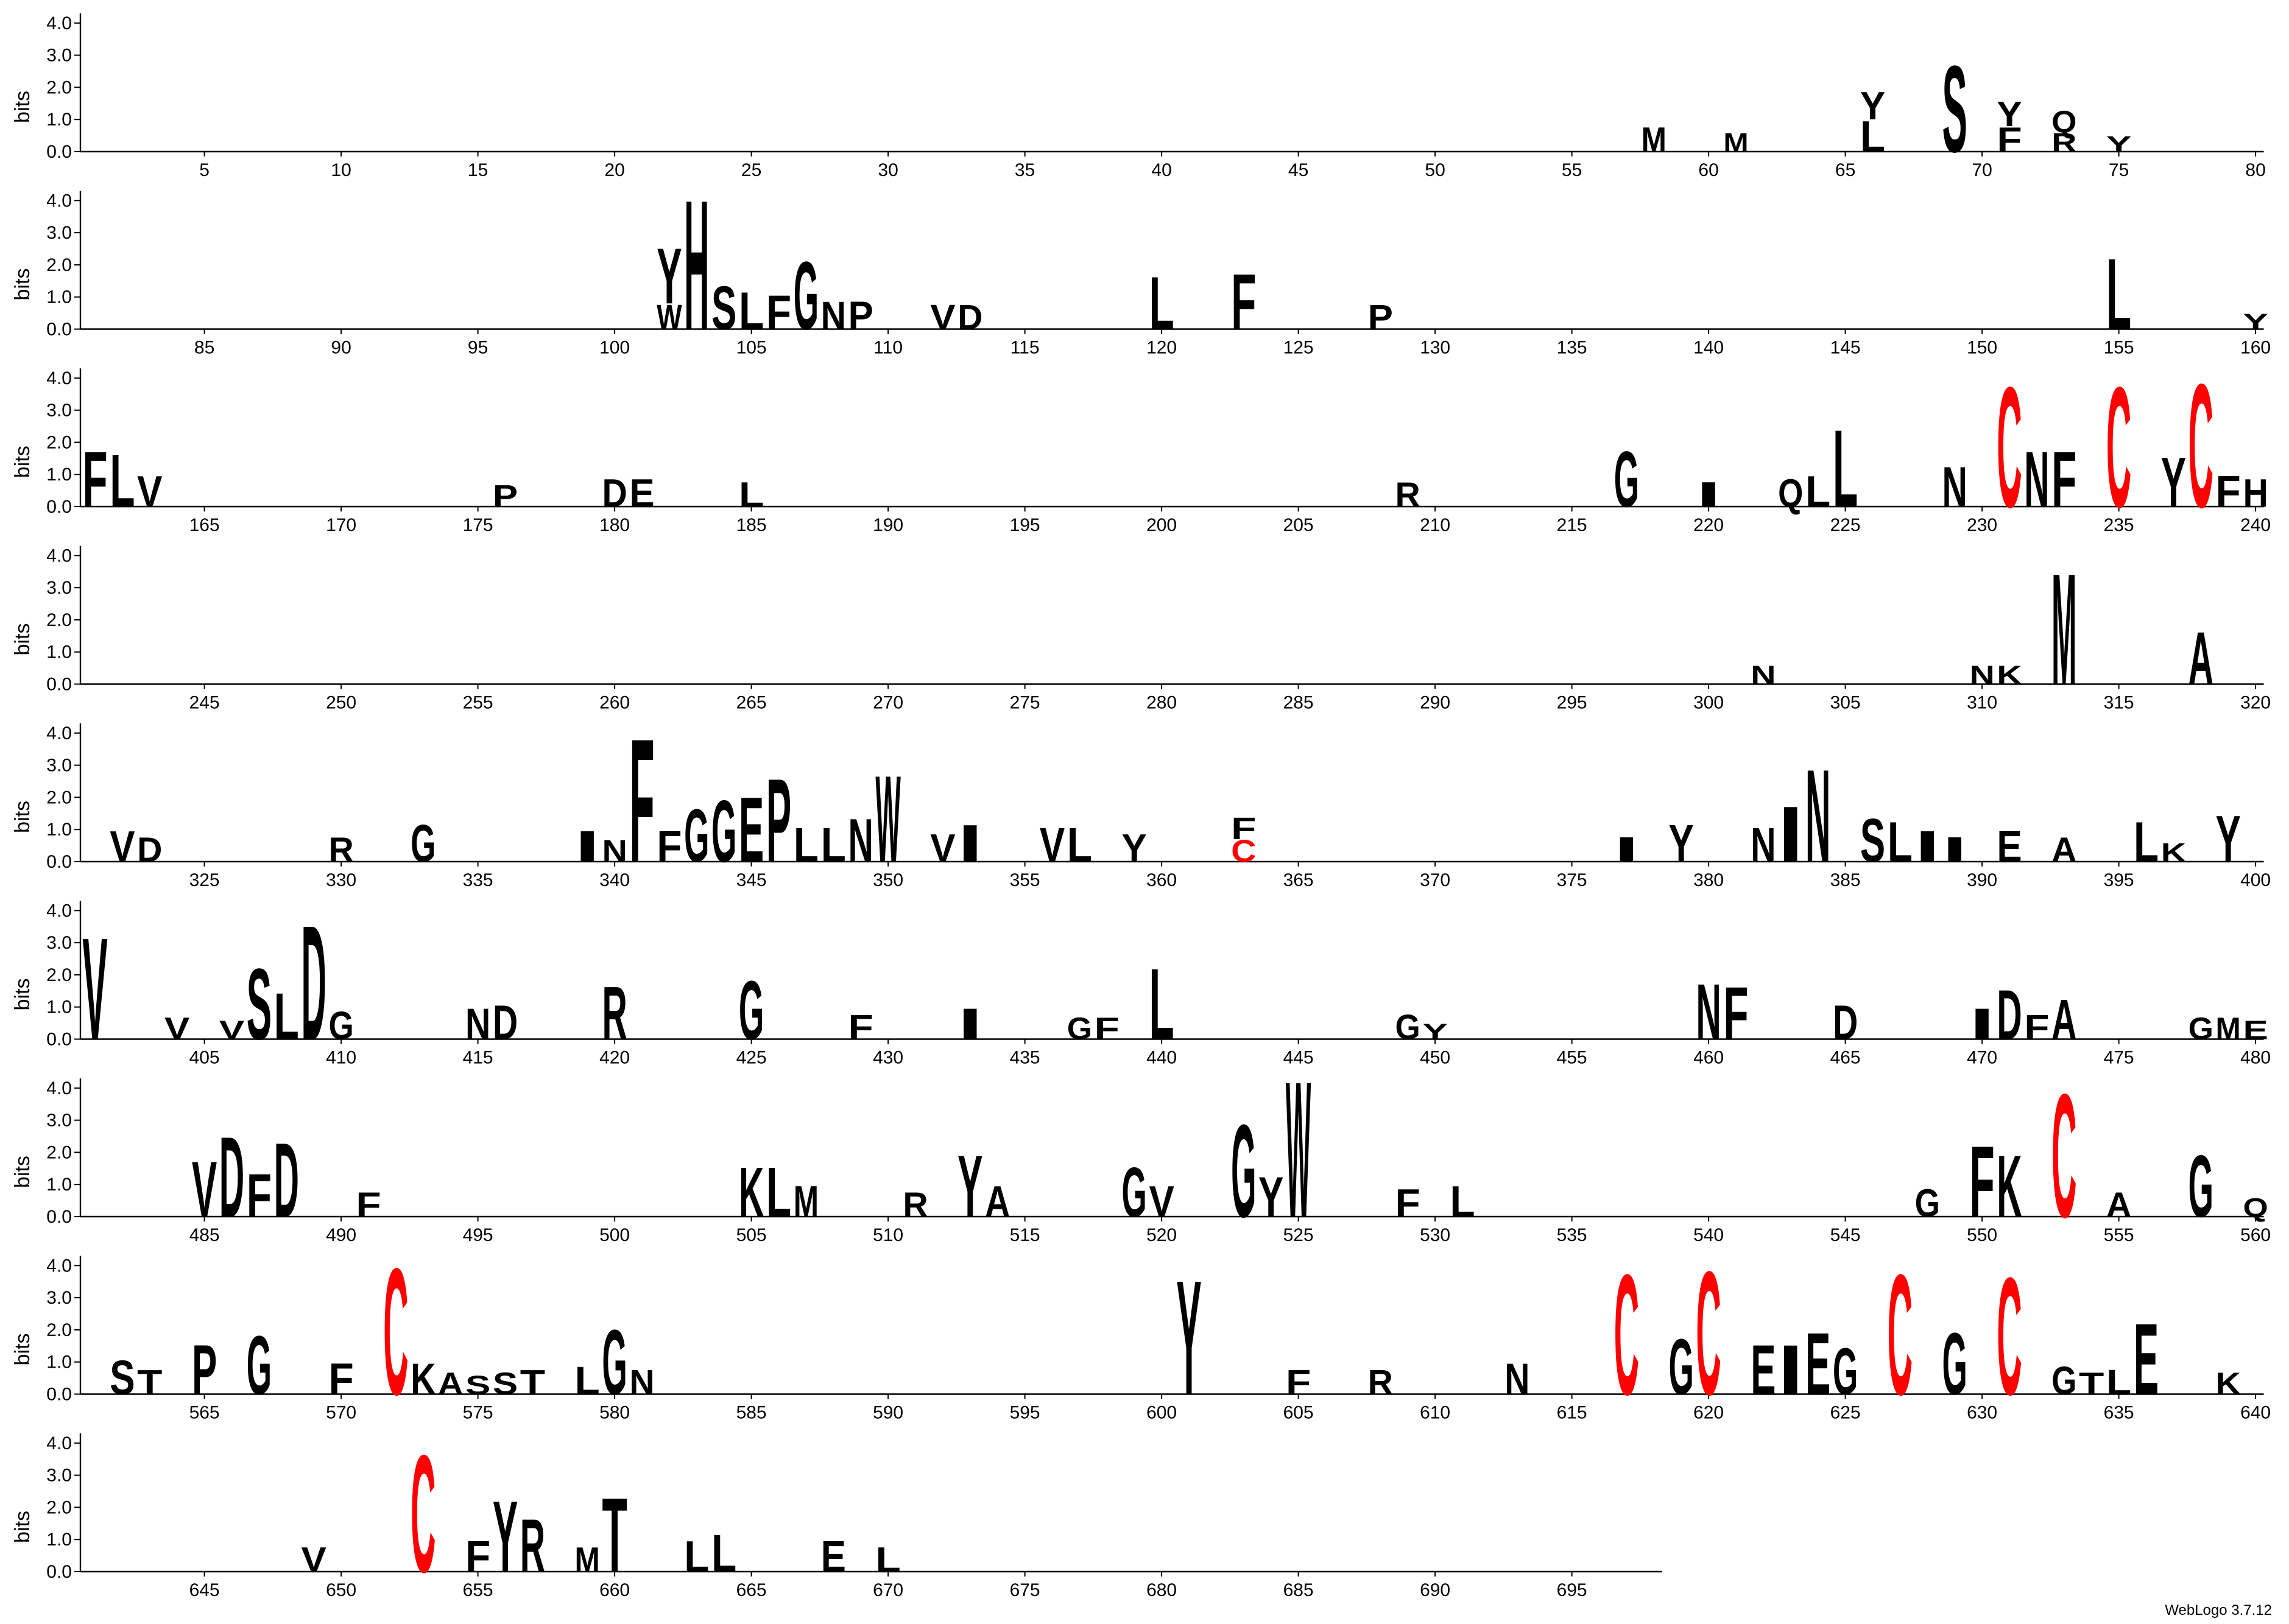 The height and width of the screenshot is (1624, 2289). Describe the element at coordinates (2119, 1413) in the screenshot. I see `x-tick-label: 635` at that location.